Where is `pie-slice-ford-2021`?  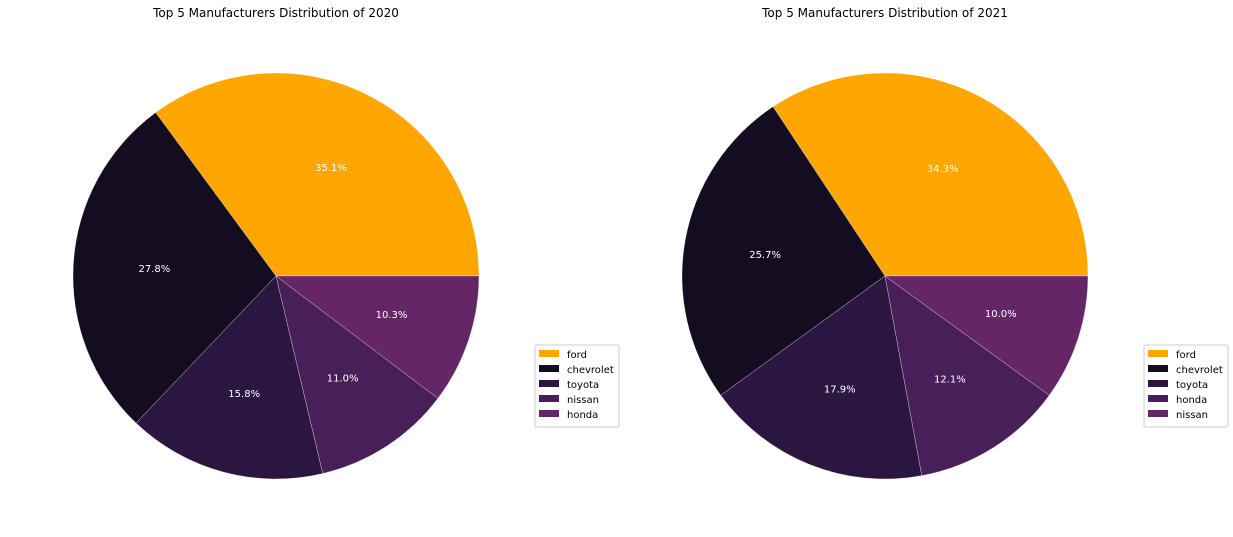 pie-slice-ford-2021 is located at coordinates (930, 174).